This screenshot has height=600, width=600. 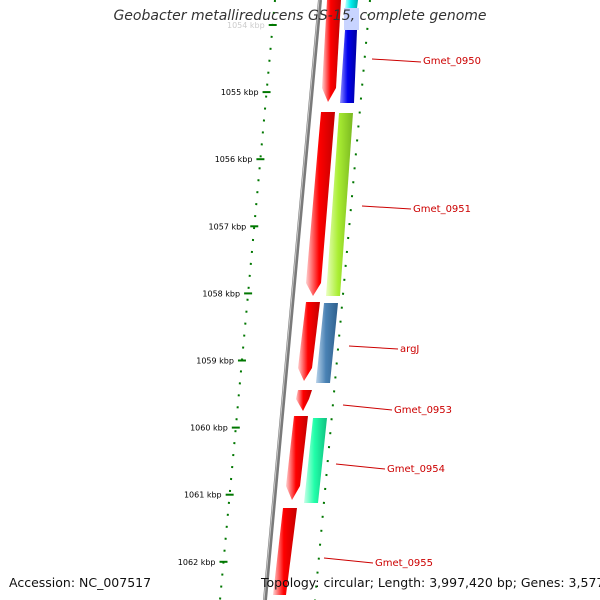 I want to click on tick-label: 1055 kbp, so click(x=240, y=92).